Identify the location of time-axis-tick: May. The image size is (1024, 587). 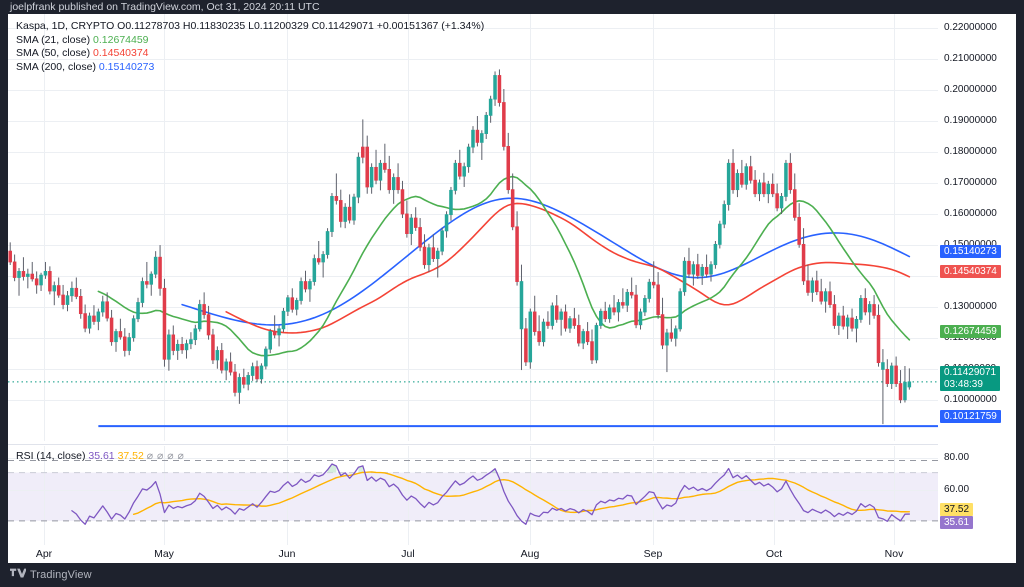
(164, 554).